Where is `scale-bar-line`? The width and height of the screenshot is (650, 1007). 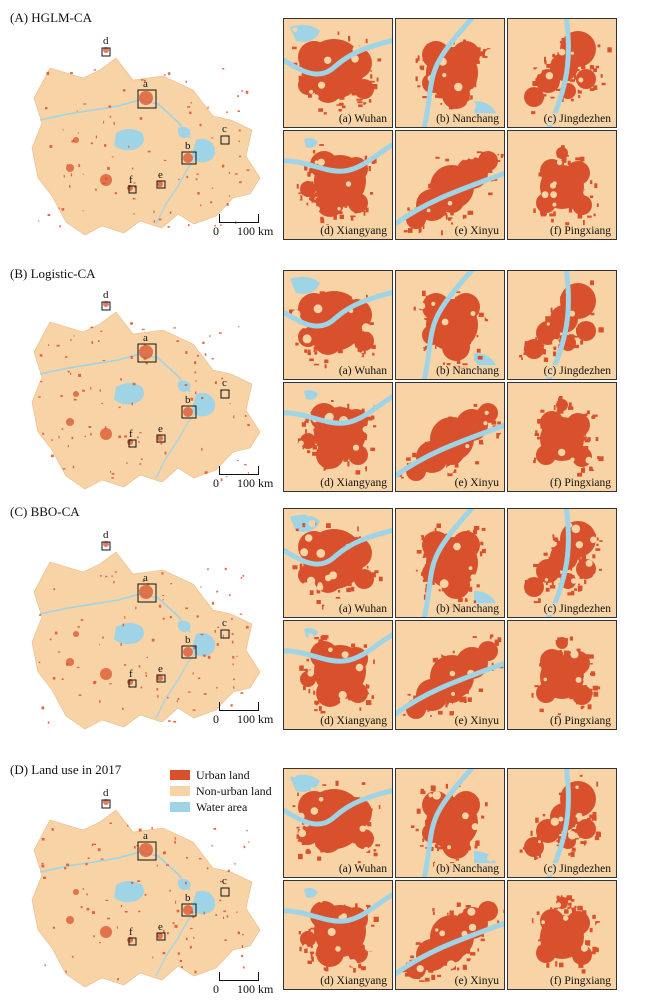 scale-bar-line is located at coordinates (239, 470).